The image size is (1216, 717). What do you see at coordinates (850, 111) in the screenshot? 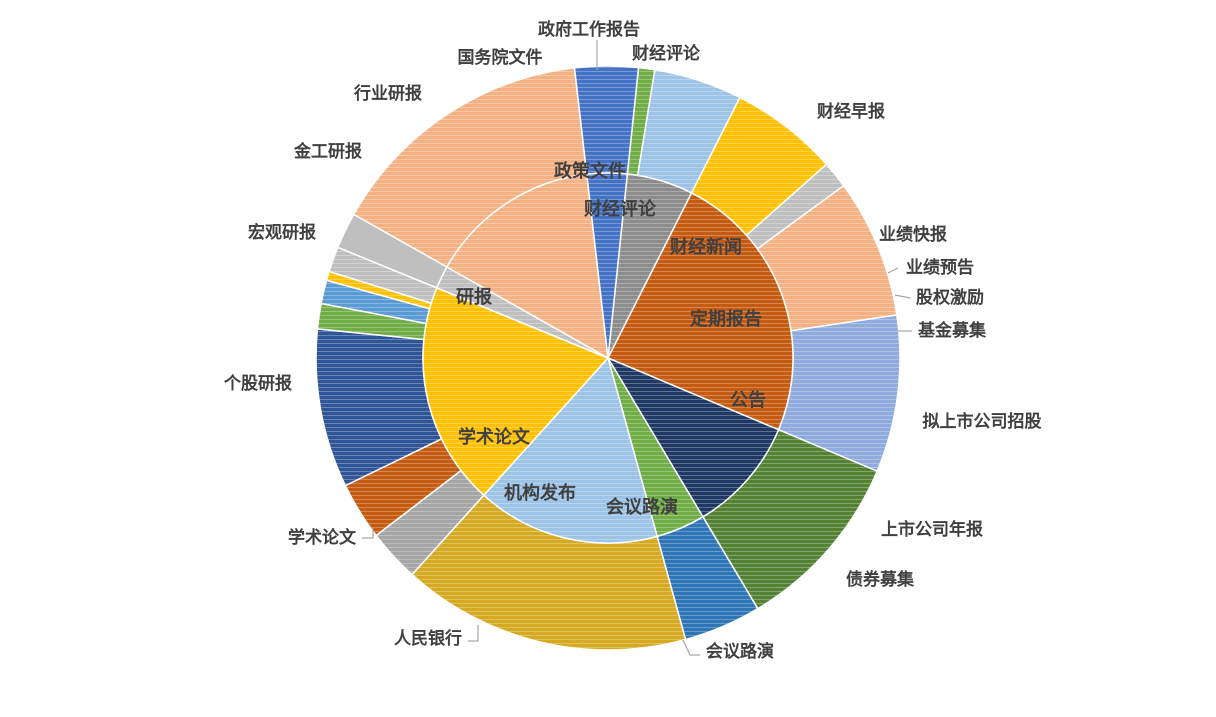
I see `outer-label-16: 财经早报` at bounding box center [850, 111].